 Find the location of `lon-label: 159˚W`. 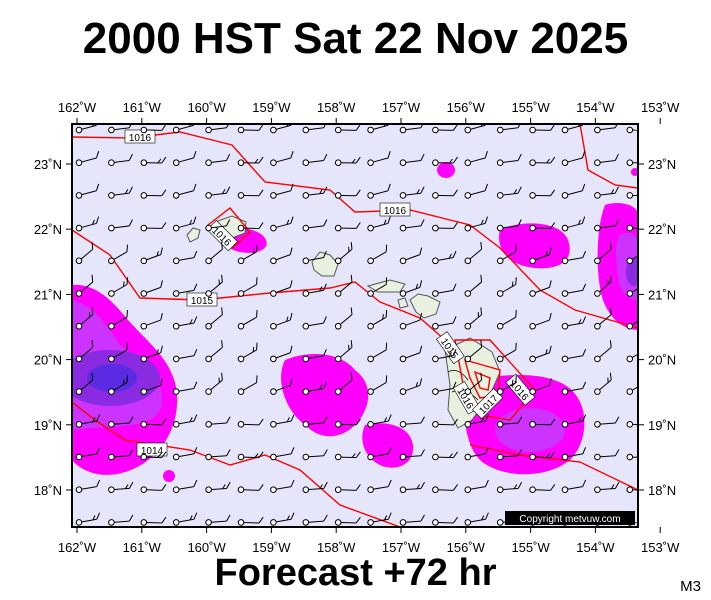

lon-label: 159˚W is located at coordinates (271, 107).